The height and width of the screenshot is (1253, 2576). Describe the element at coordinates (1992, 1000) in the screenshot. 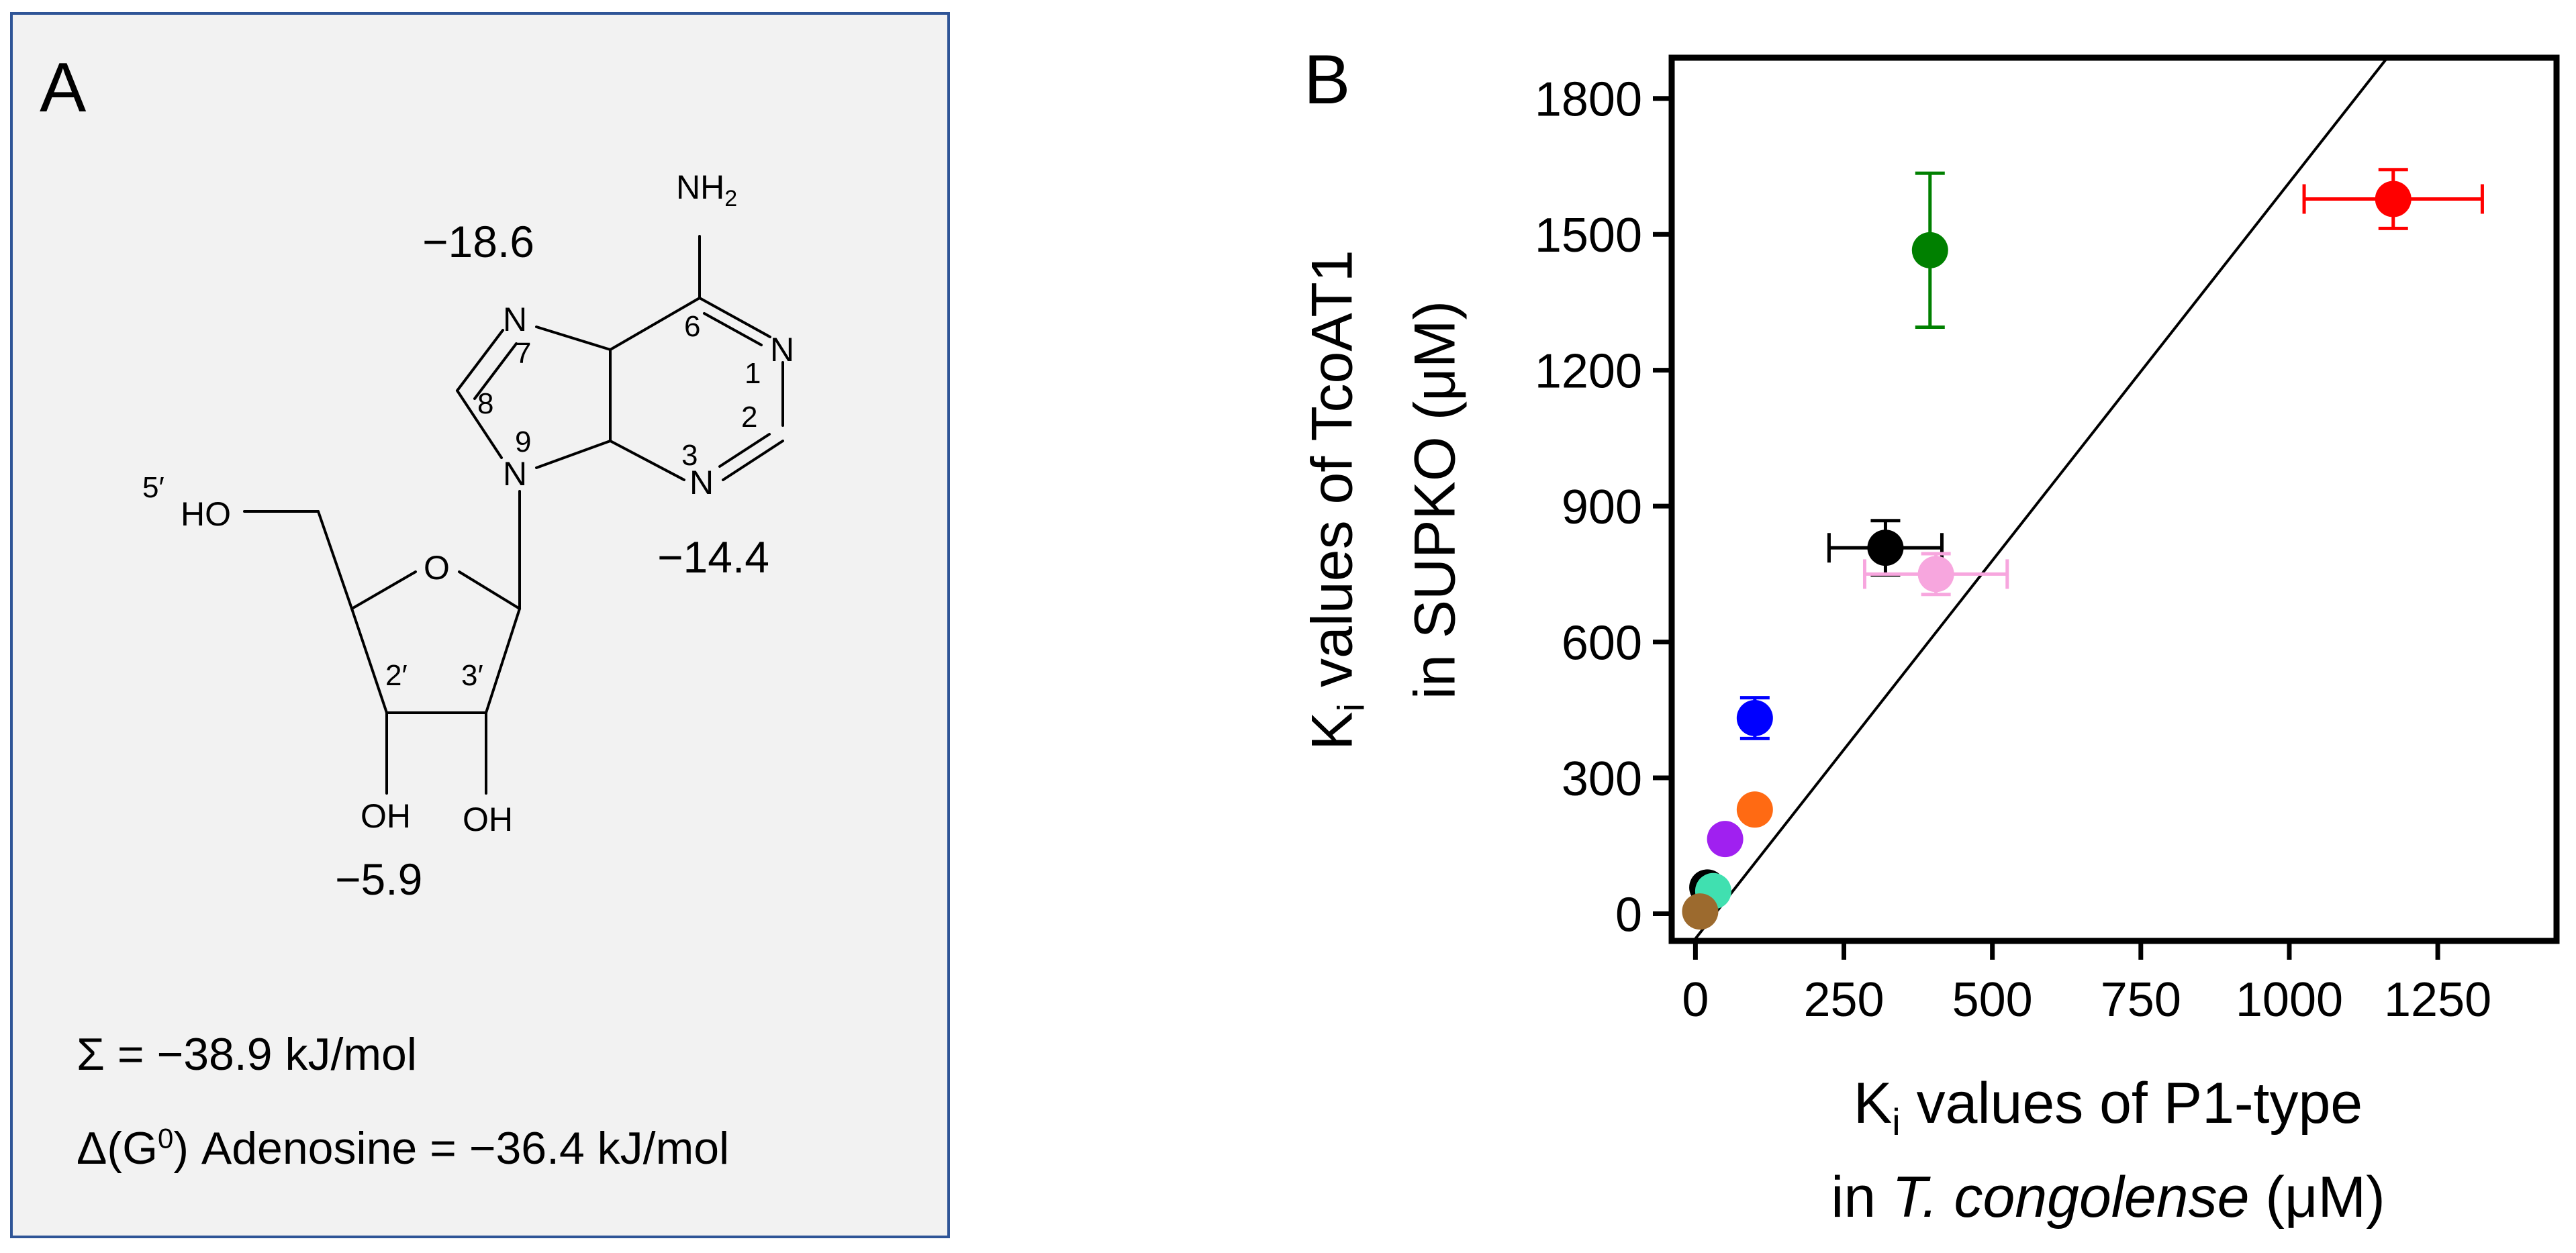

I see `x-tick-label: 500` at that location.